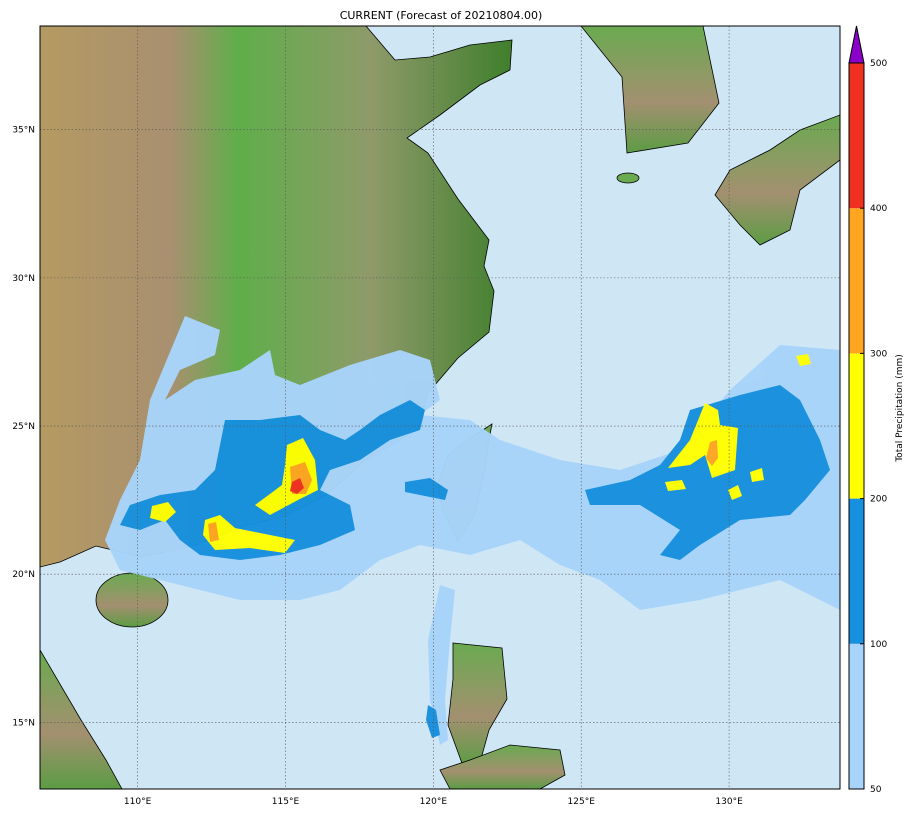 Image resolution: width=915 pixels, height=816 pixels. What do you see at coordinates (23, 427) in the screenshot?
I see `lat-tick-label: 25°N` at bounding box center [23, 427].